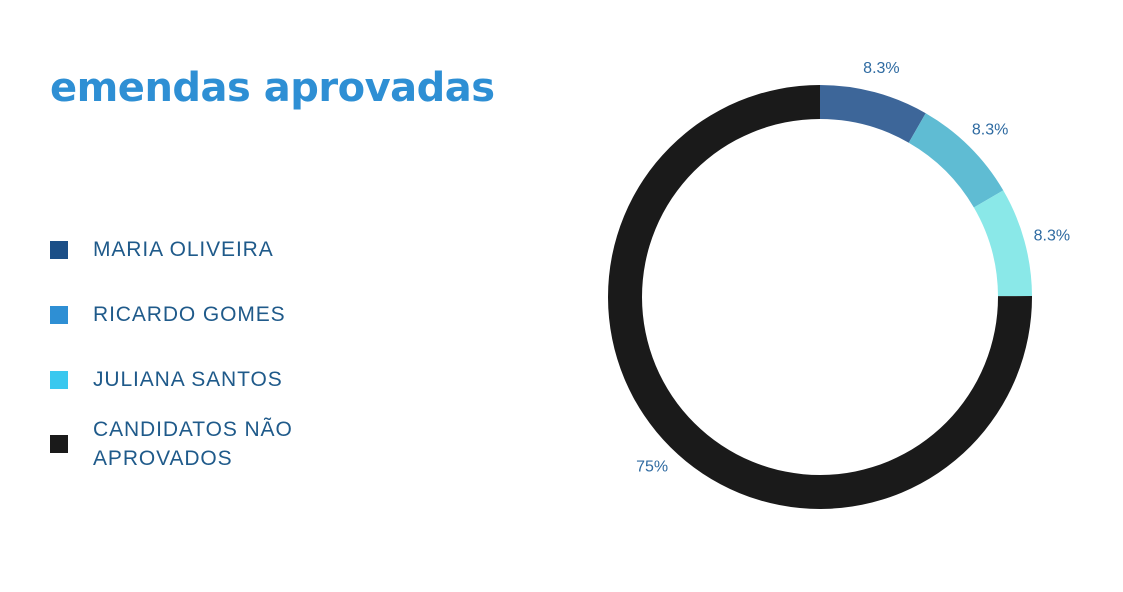 This screenshot has height=592, width=1123. Describe the element at coordinates (652, 467) in the screenshot. I see `donut-slice-label-3: 75%` at that location.